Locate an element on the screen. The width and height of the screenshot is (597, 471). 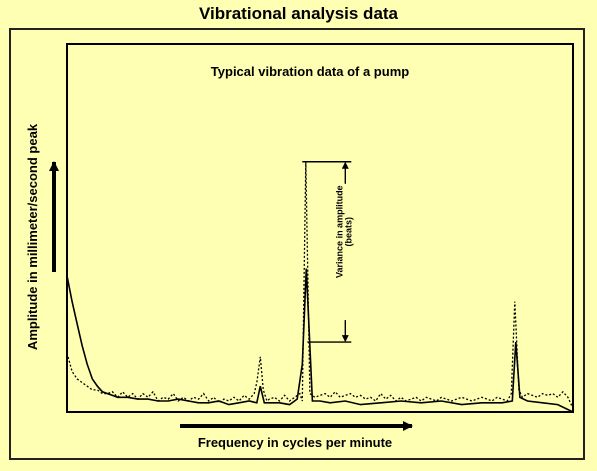
page-title: Vibrational analysis data is located at coordinates (298, 13).